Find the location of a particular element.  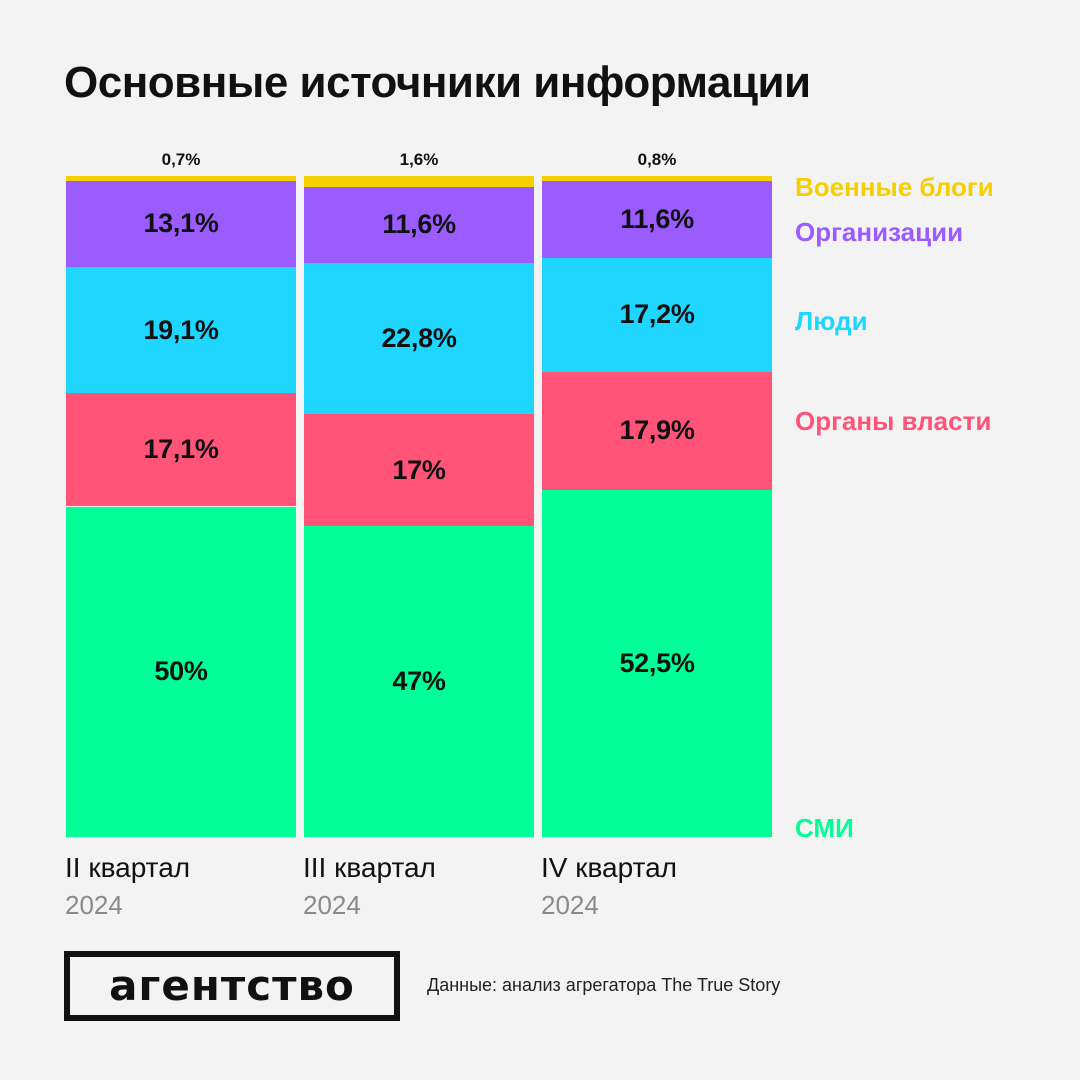

bar-segment-organizations: 13,1% is located at coordinates (181, 224).